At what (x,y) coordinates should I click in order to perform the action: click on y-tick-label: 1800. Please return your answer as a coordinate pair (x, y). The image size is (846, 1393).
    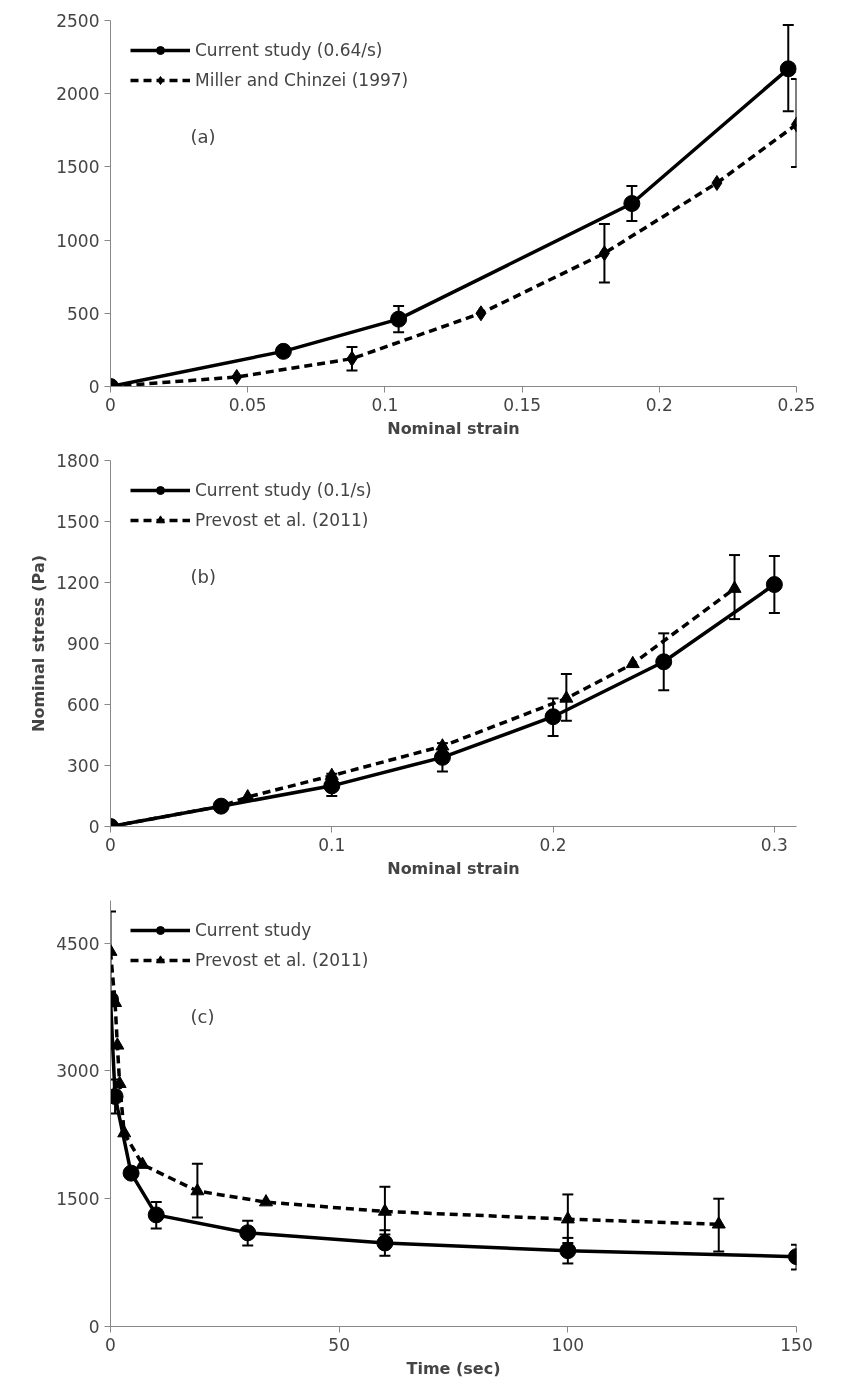
    Looking at the image, I should click on (78, 461).